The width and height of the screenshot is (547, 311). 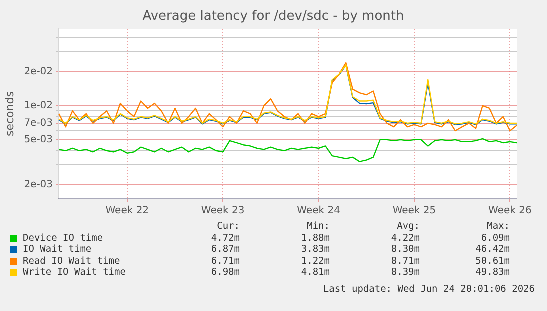 I want to click on text: 1.22m, so click(x=315, y=261).